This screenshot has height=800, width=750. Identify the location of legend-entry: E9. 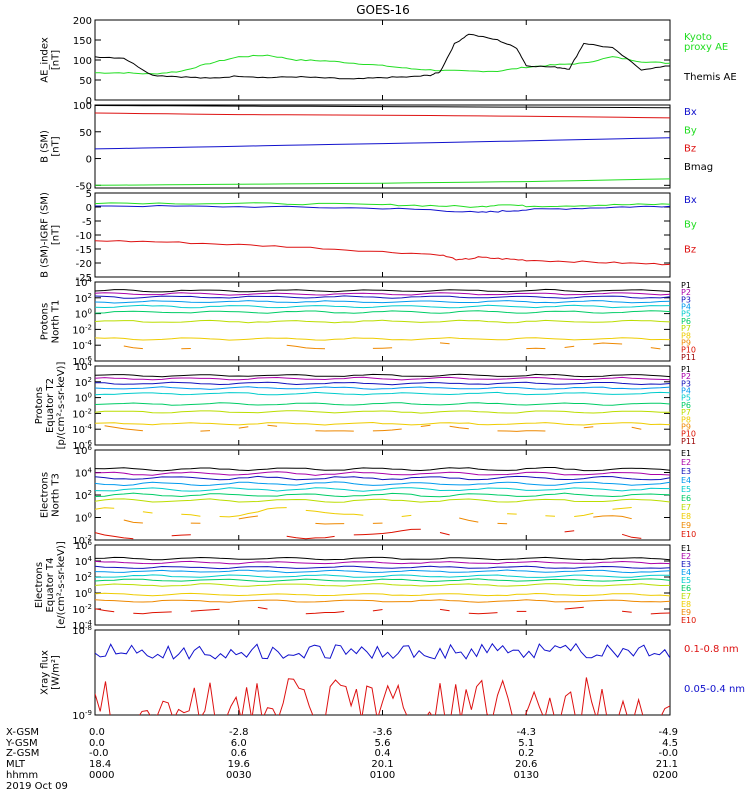
(686, 525).